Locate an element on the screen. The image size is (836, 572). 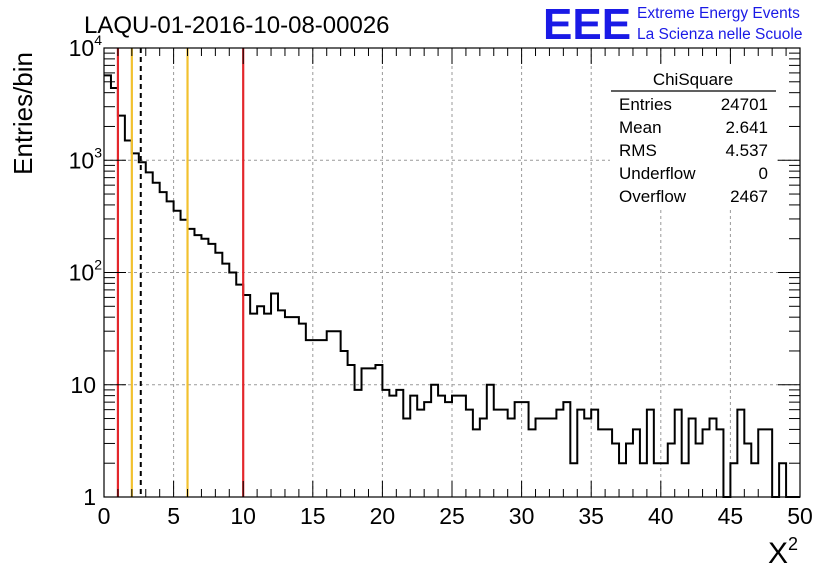
y-tick-label: 1 is located at coordinates (89, 497).